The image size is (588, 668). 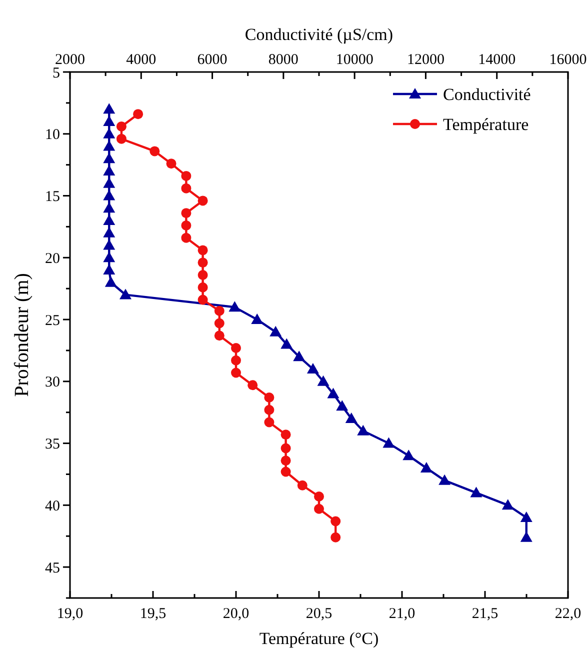 What do you see at coordinates (487, 94) in the screenshot?
I see `legend-label: Conductivité` at bounding box center [487, 94].